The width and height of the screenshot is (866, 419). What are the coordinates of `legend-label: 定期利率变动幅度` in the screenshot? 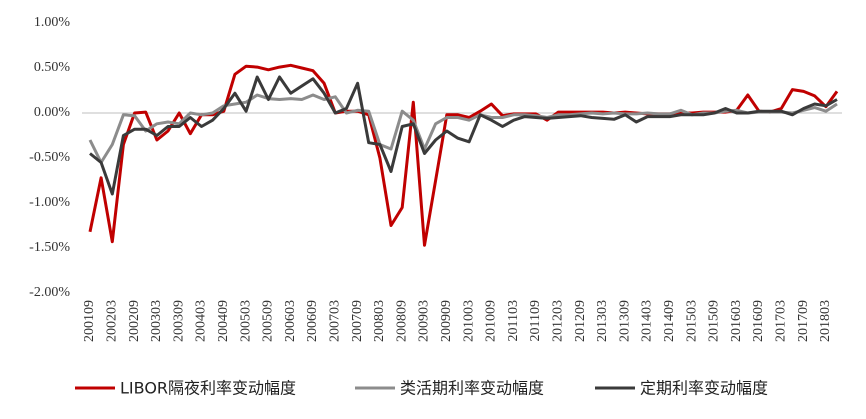 It's located at (704, 388).